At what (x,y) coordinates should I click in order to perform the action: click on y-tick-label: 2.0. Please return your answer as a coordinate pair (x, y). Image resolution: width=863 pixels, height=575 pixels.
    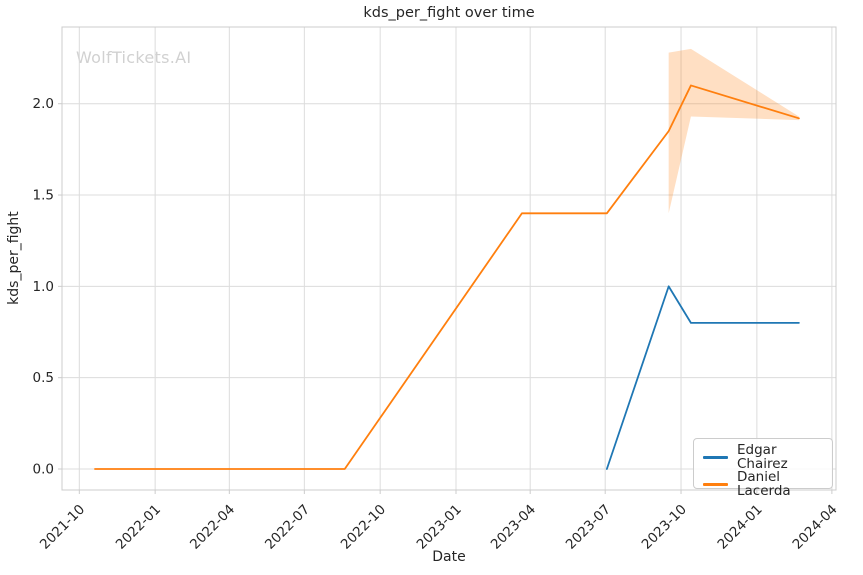
    Looking at the image, I should click on (43, 104).